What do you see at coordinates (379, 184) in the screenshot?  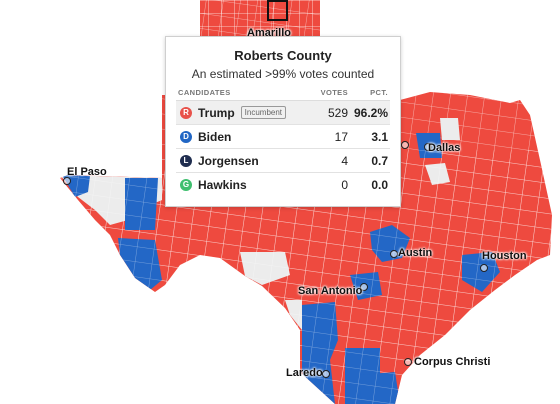 I see `candidate-pct: 0.0` at bounding box center [379, 184].